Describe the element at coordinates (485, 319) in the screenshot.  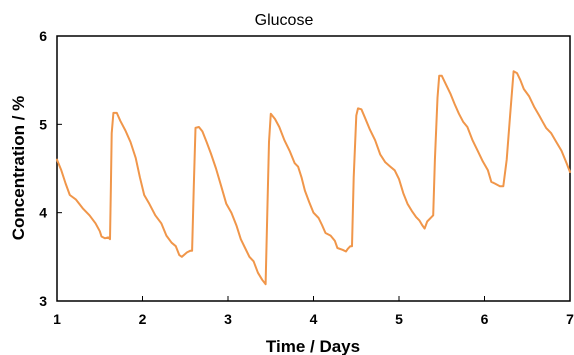
I see `x-tick-label: 6` at that location.